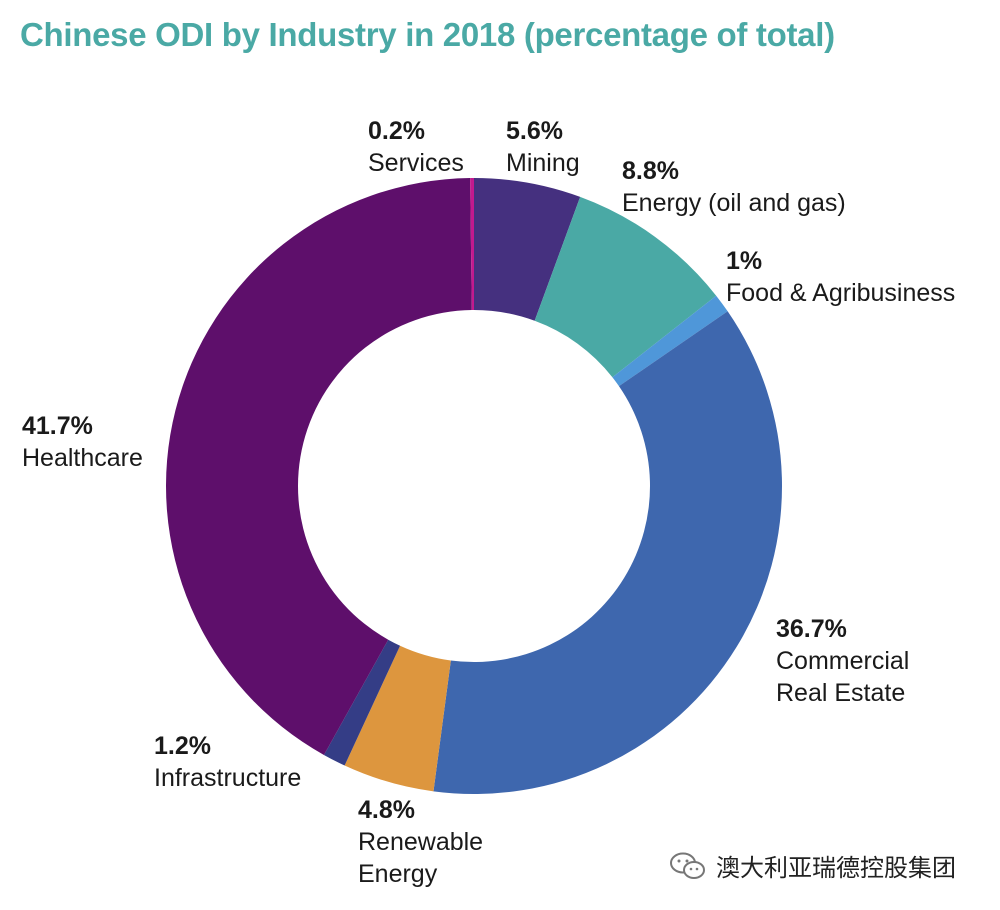 The width and height of the screenshot is (1000, 910). Describe the element at coordinates (841, 693) in the screenshot. I see `slice-name: Real Estate` at that location.